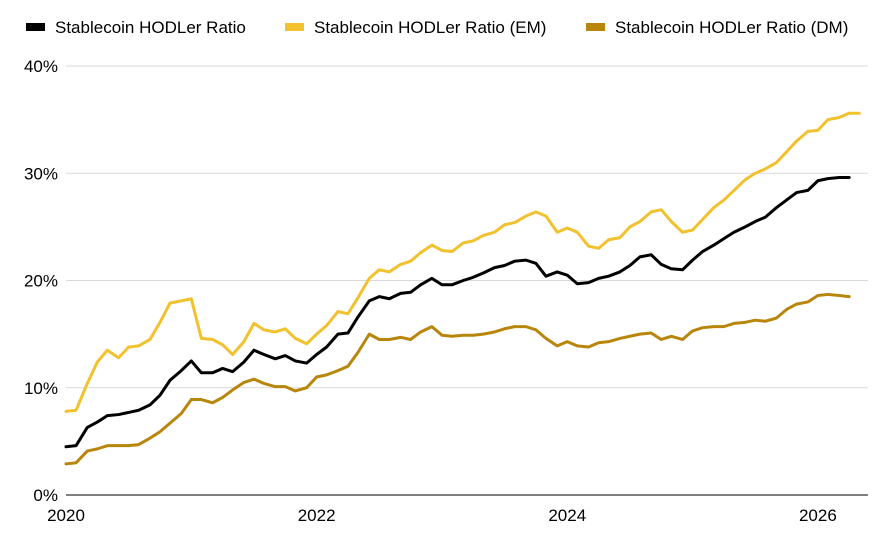 Image resolution: width=889 pixels, height=551 pixels. Describe the element at coordinates (442, 515) in the screenshot. I see `x-axis-ticks: 2020 2022 2024 2026` at that location.